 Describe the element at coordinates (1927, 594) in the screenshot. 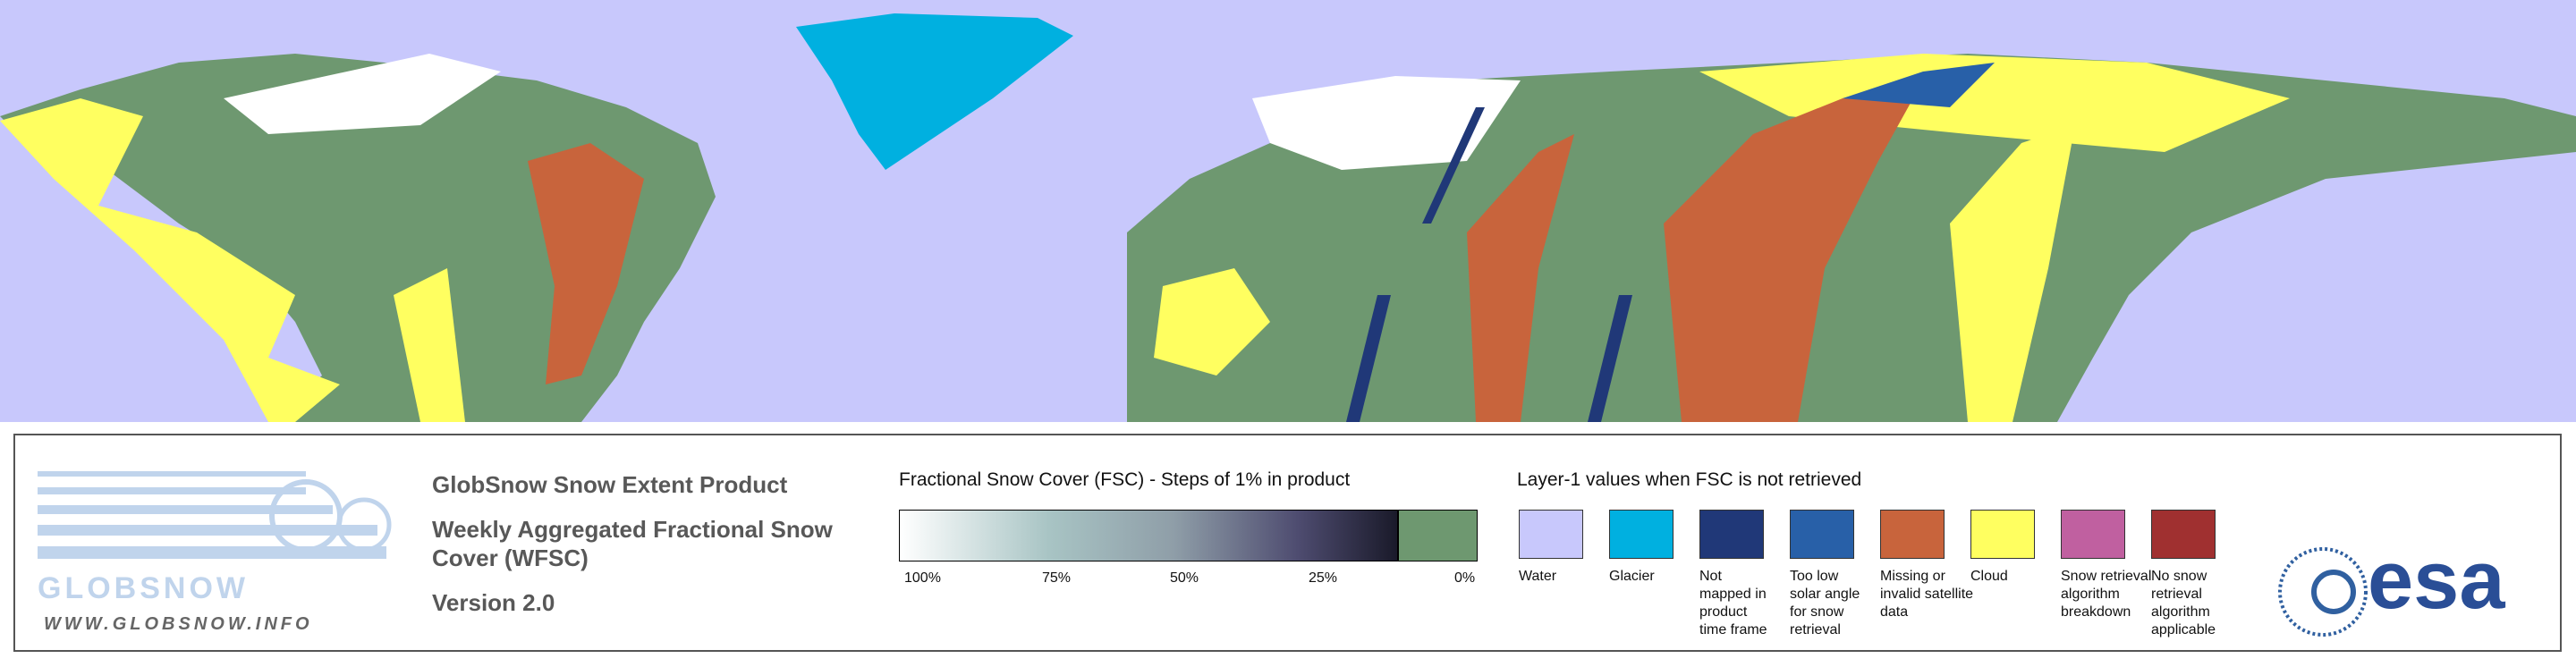

I see `legend-label: invalid satellite` at that location.